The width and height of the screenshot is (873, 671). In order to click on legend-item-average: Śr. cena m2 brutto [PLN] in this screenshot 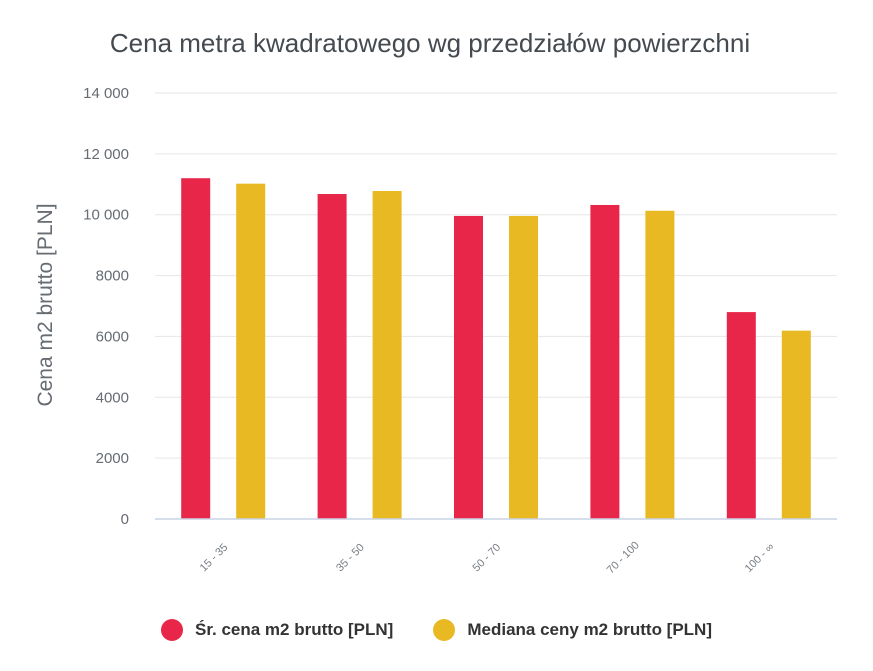, I will do `click(277, 630)`.